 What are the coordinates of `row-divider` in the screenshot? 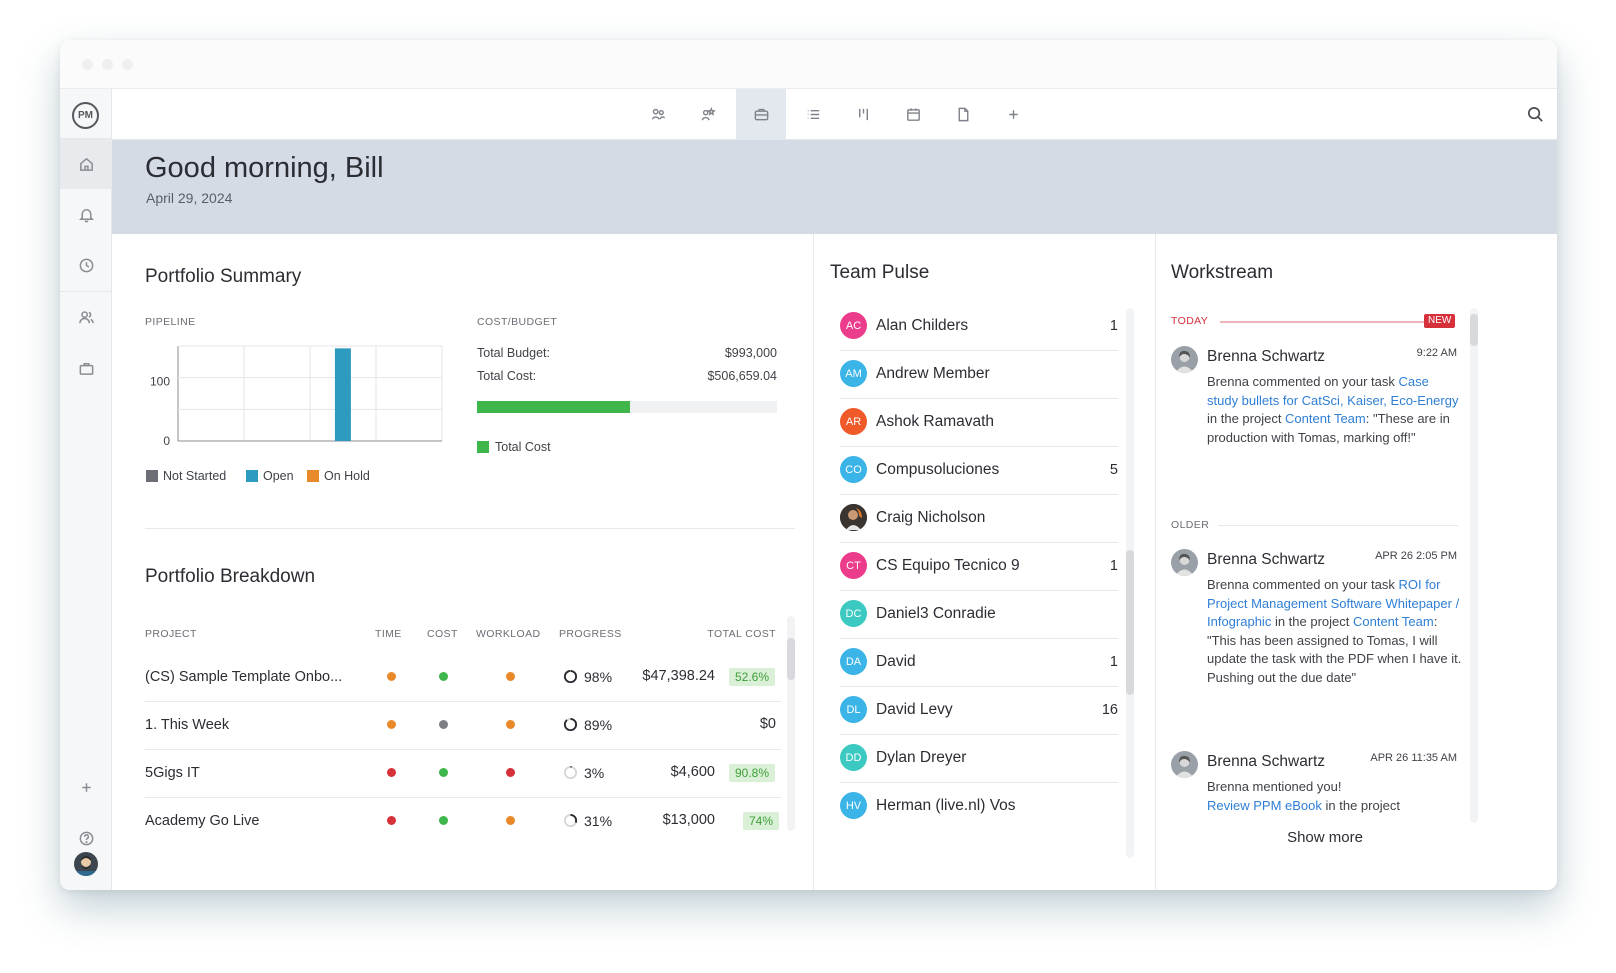 It's located at (463, 797).